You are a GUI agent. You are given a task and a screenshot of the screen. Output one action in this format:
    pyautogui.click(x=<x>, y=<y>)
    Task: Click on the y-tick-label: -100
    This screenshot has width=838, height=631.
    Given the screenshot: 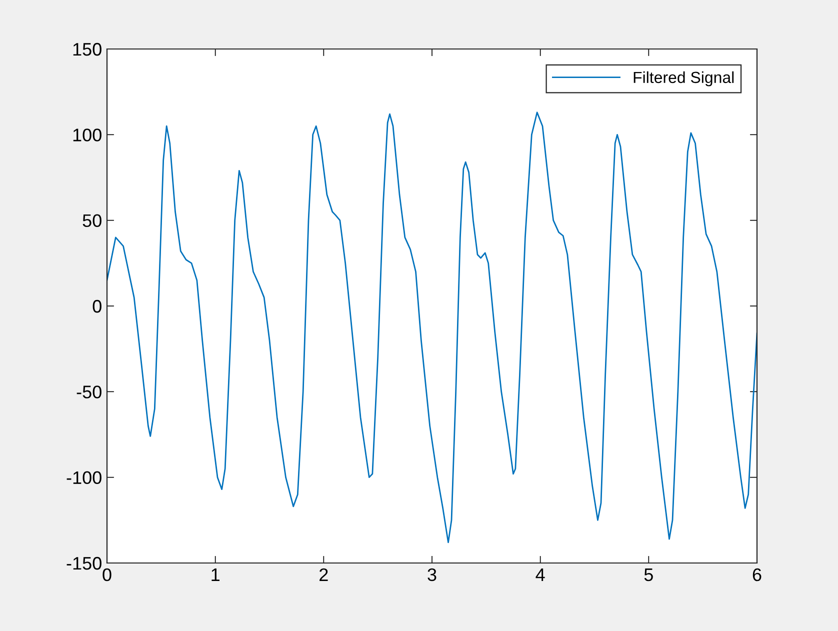 What is the action you would take?
    pyautogui.click(x=84, y=477)
    